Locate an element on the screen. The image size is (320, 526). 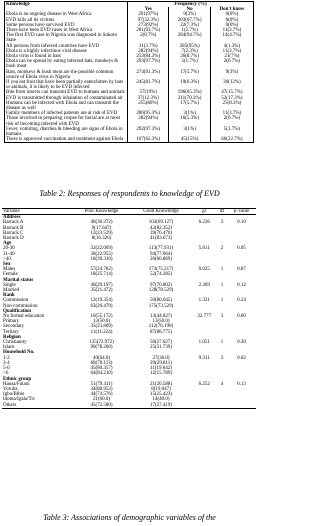
value-cell: 0.30 is located at coordinates (241, 343).